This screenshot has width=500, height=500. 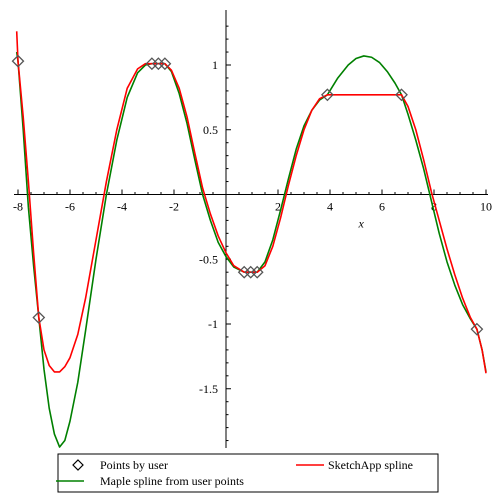 I want to click on x-tick-label: 8, so click(x=434, y=207).